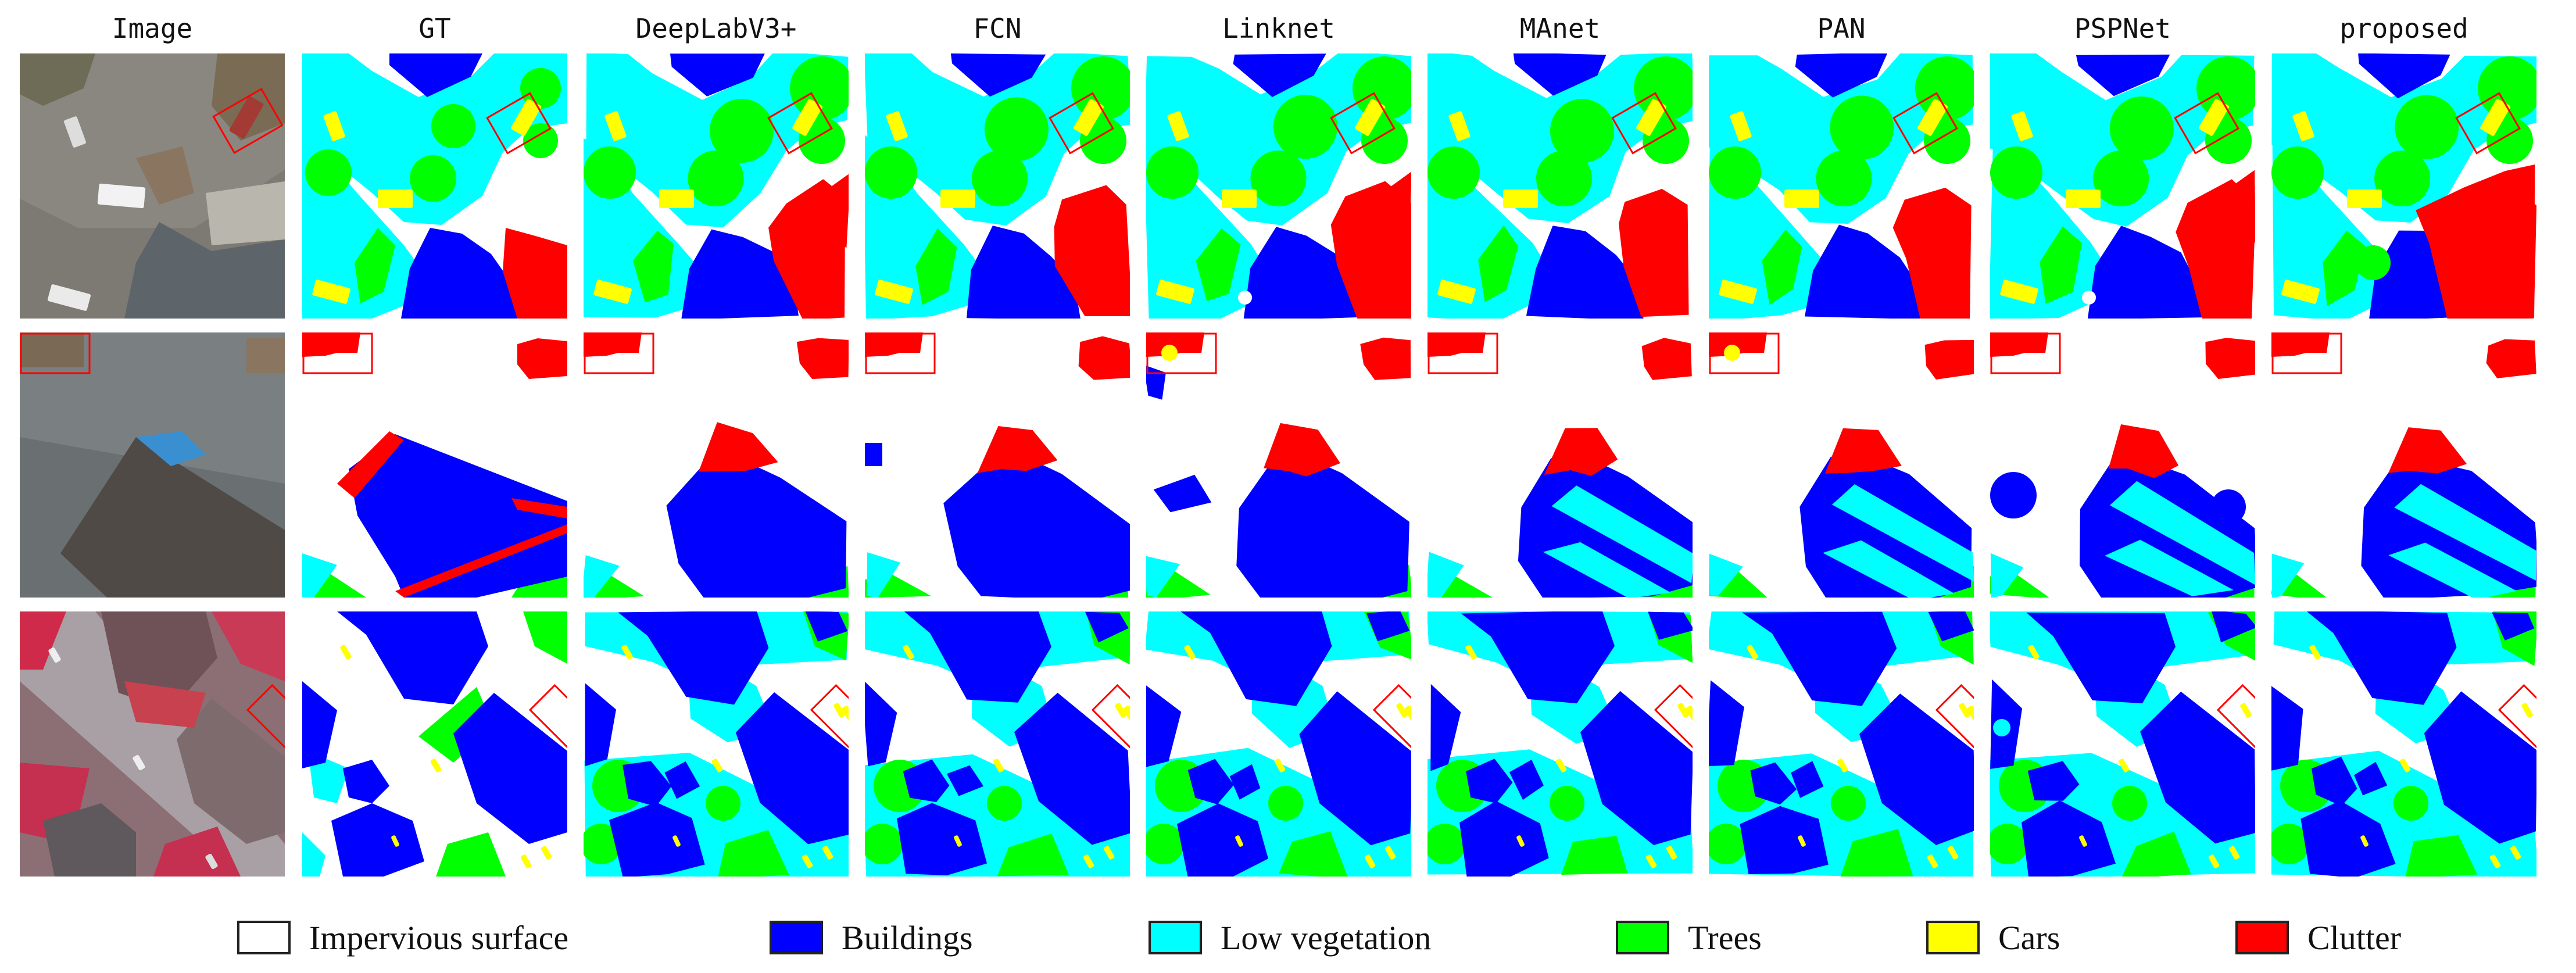  Describe the element at coordinates (2122, 28) in the screenshot. I see `column-header-pspnet: PSPNet` at that location.